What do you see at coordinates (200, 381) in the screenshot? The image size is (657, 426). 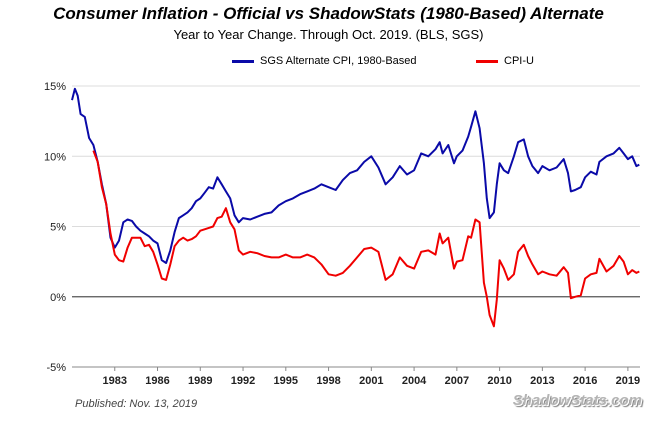 I see `x-tick-label: 1989` at bounding box center [200, 381].